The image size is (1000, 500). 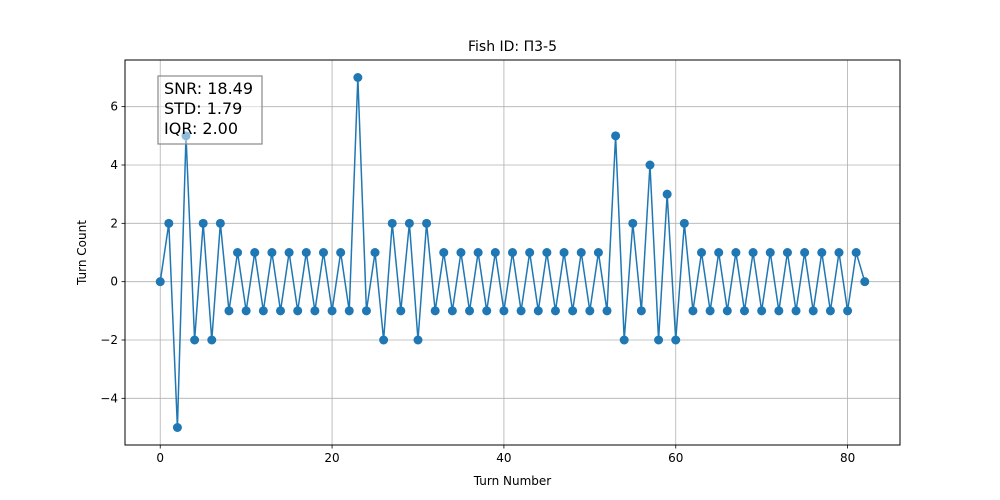 I want to click on x-tick-label: 40, so click(x=503, y=458).